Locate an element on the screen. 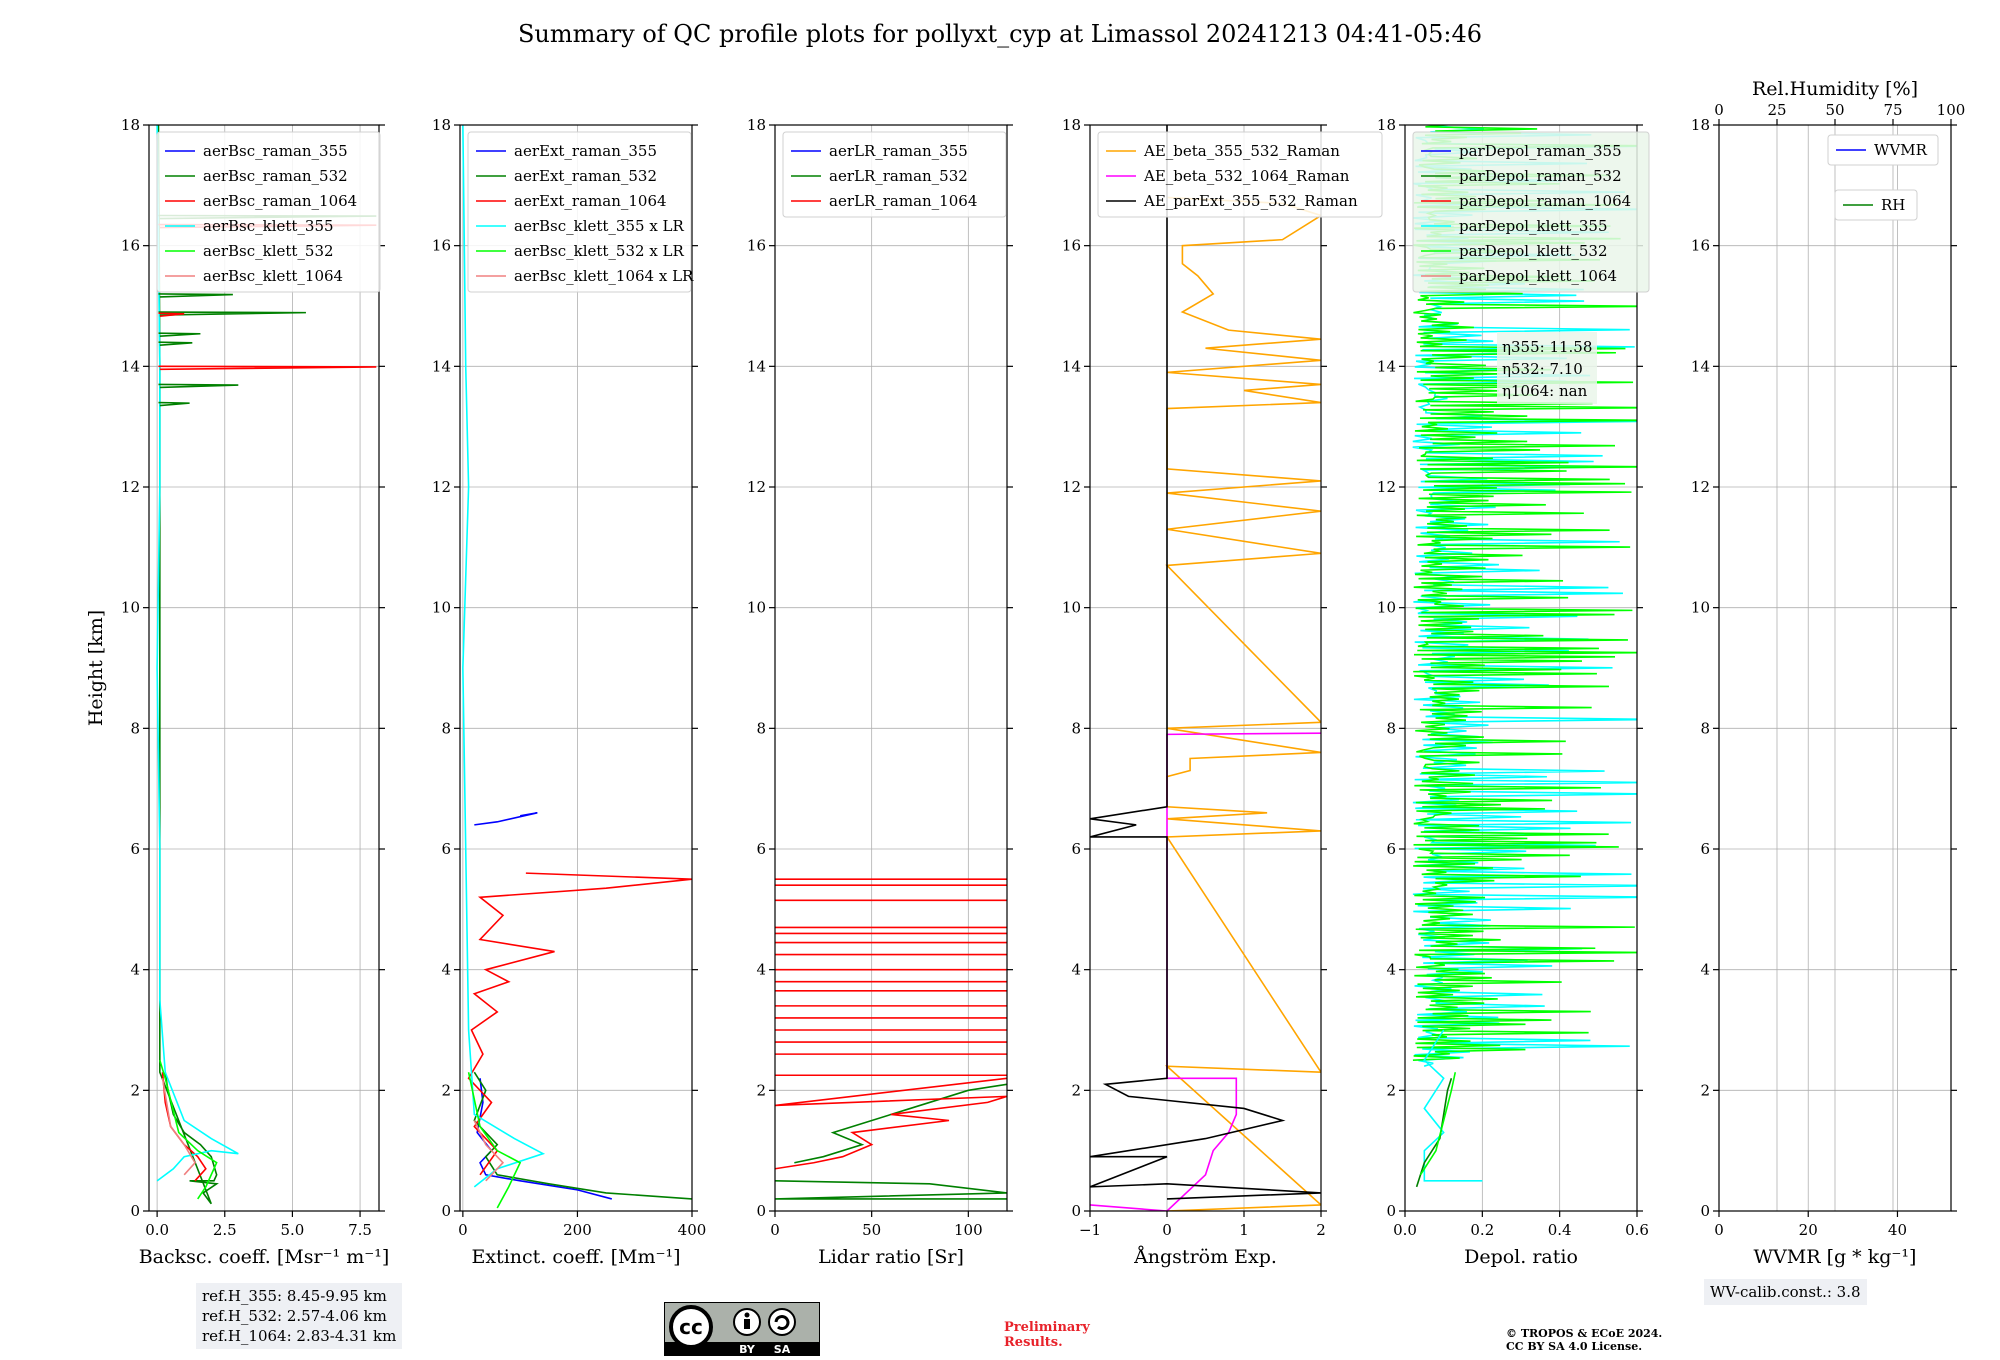 Image resolution: width=2000 pixels, height=1360 pixels. x-tick-label: 0.4 is located at coordinates (1560, 1230).